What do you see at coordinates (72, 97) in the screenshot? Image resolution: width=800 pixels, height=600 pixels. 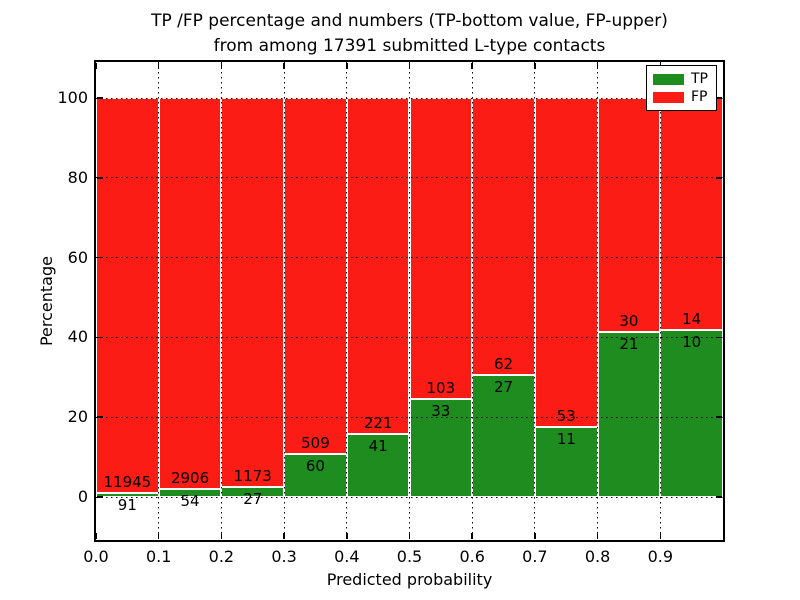 I see `y-tick-label: 100` at bounding box center [72, 97].